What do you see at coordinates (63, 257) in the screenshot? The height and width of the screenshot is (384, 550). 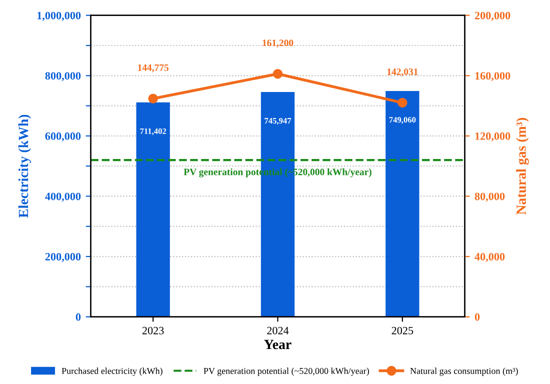 I see `y-tick-label: 200,000` at bounding box center [63, 257].